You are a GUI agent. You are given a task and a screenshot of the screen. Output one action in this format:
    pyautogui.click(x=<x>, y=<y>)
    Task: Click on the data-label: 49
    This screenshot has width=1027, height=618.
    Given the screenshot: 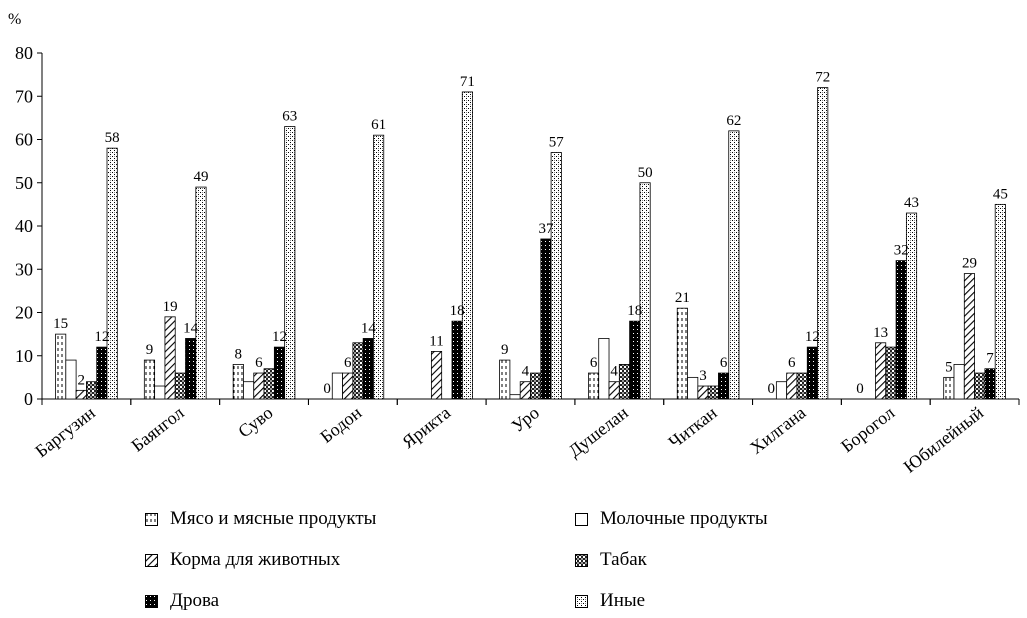 What is the action you would take?
    pyautogui.click(x=200, y=177)
    